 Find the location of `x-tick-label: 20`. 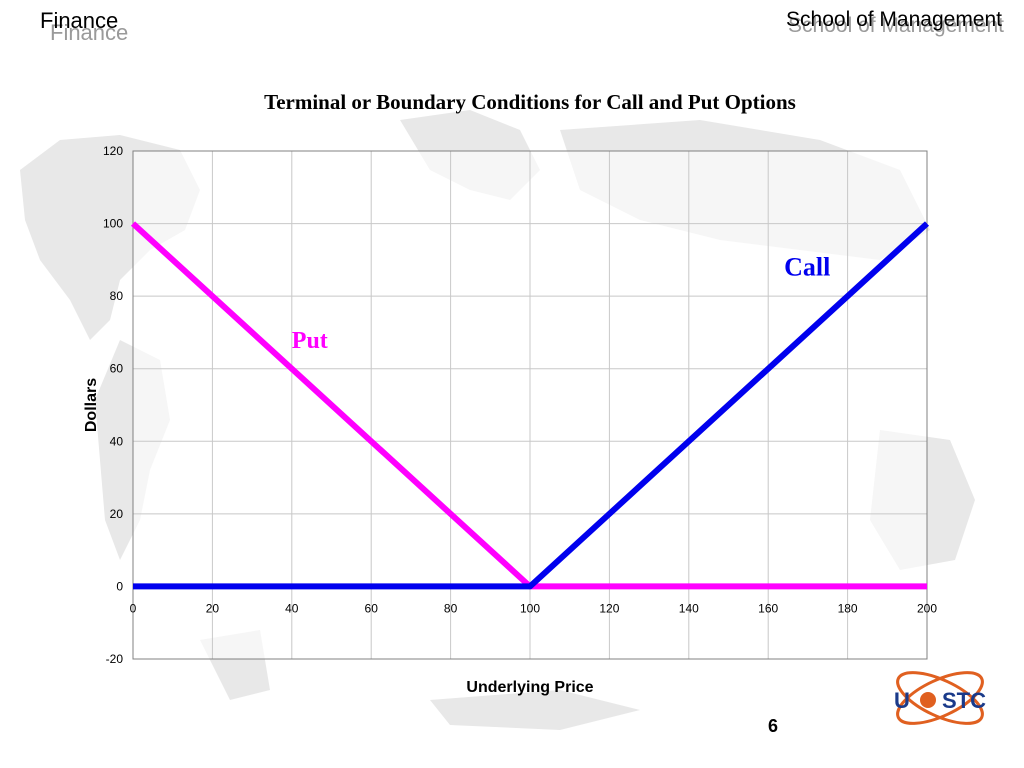

x-tick-label: 20 is located at coordinates (213, 608).